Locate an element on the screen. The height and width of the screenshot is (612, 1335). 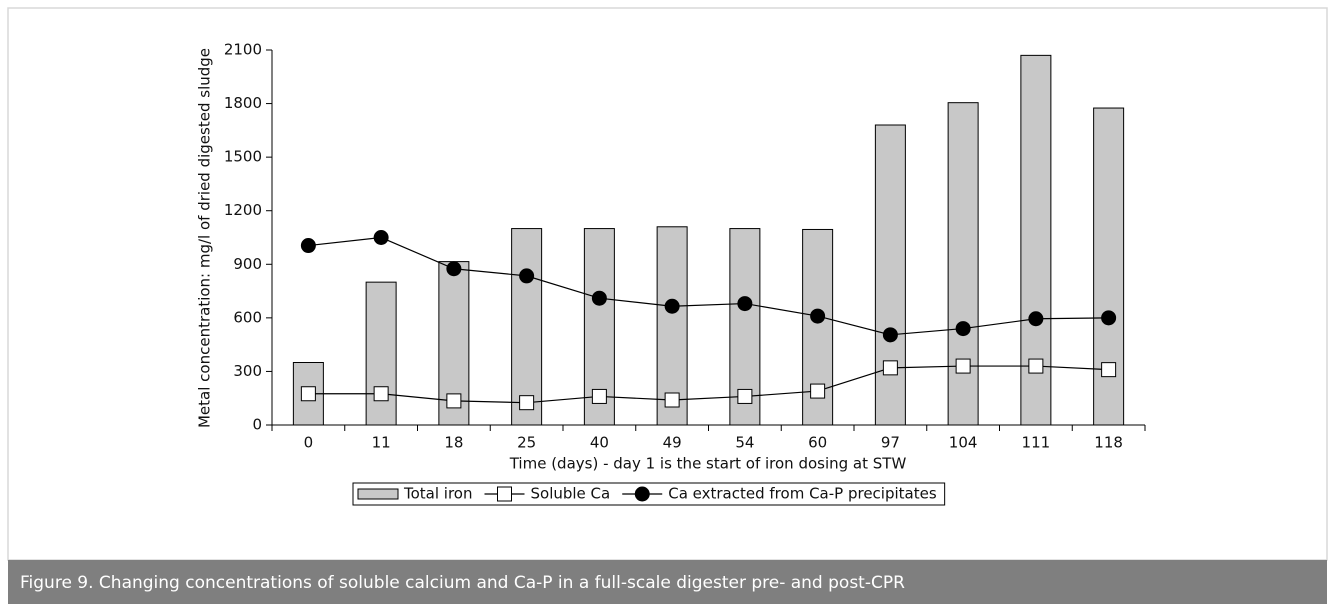
x-tick-label: 60 is located at coordinates (817, 443).